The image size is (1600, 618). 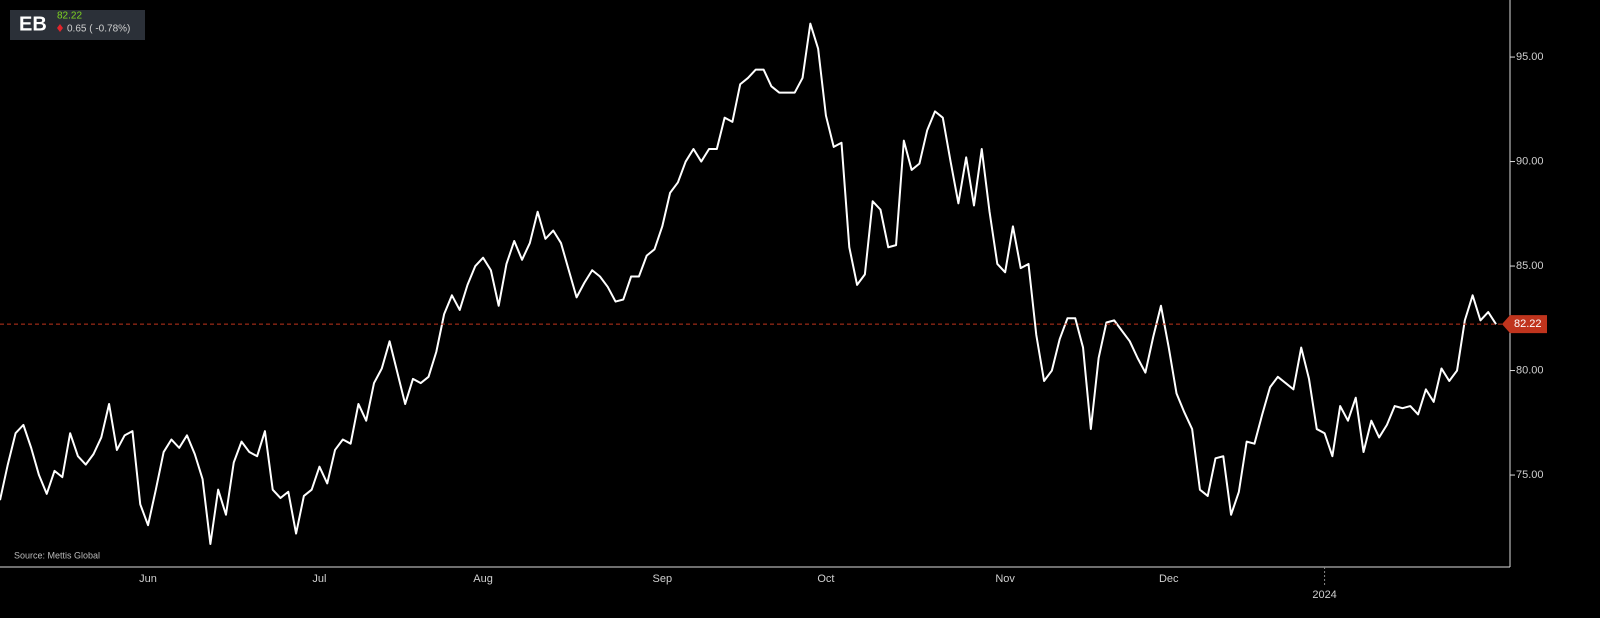 I want to click on y-tick-label: 80.00, so click(x=1530, y=370).